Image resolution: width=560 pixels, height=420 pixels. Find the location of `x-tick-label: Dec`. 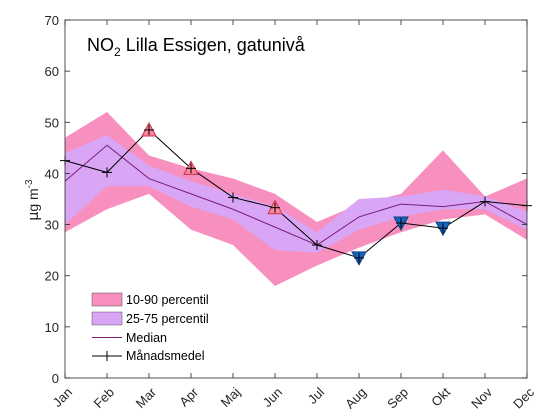

x-tick-label: Dec is located at coordinates (523, 397).